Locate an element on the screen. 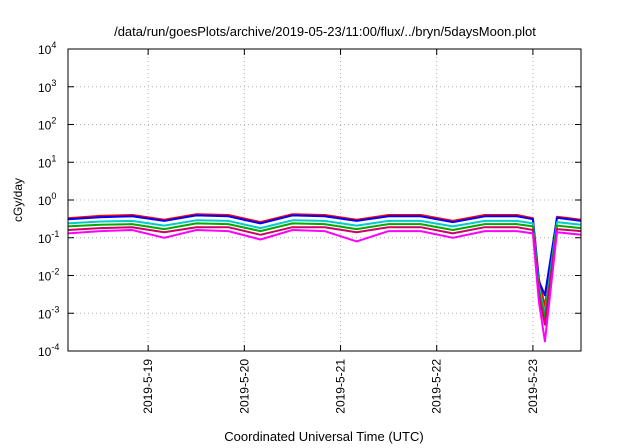  x-tick-label: 2019-5-21 is located at coordinates (341, 386).